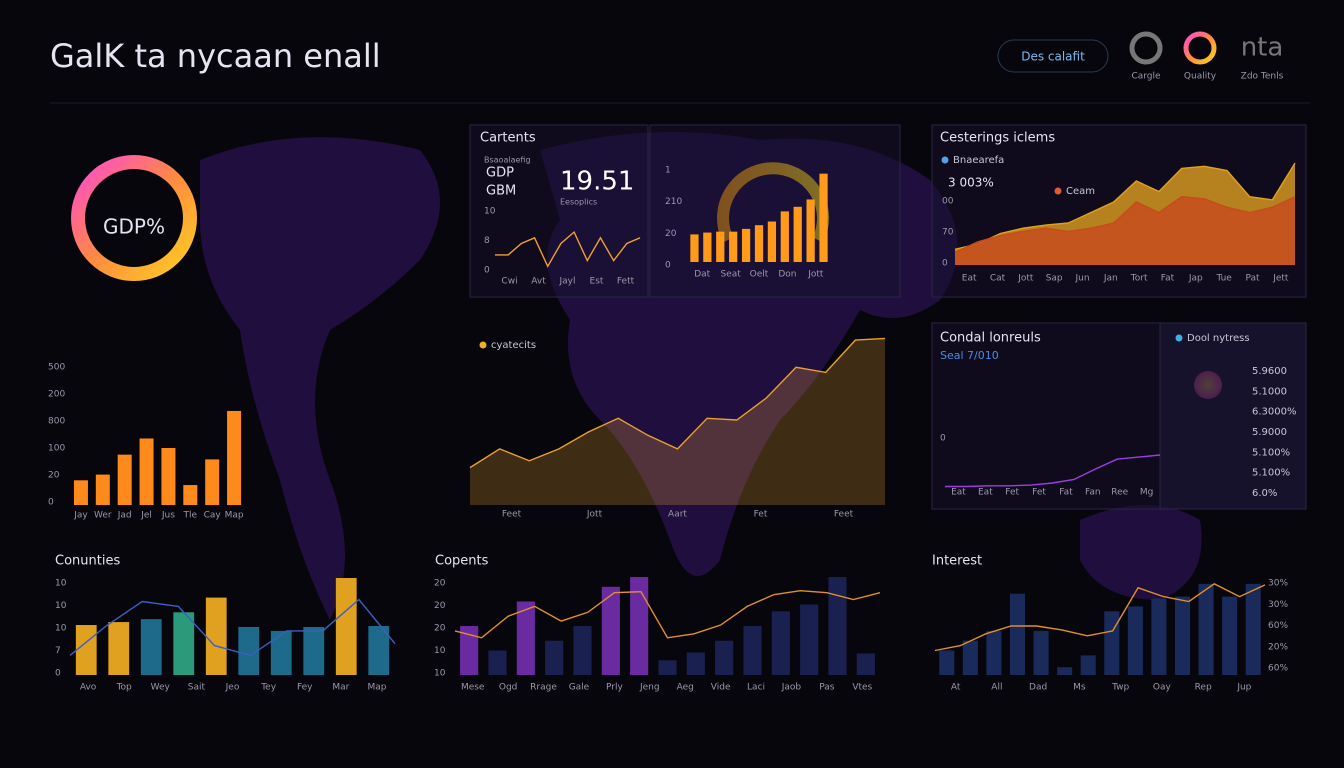  Describe the element at coordinates (1139, 279) in the screenshot. I see `x-tick-label: Tort` at that location.